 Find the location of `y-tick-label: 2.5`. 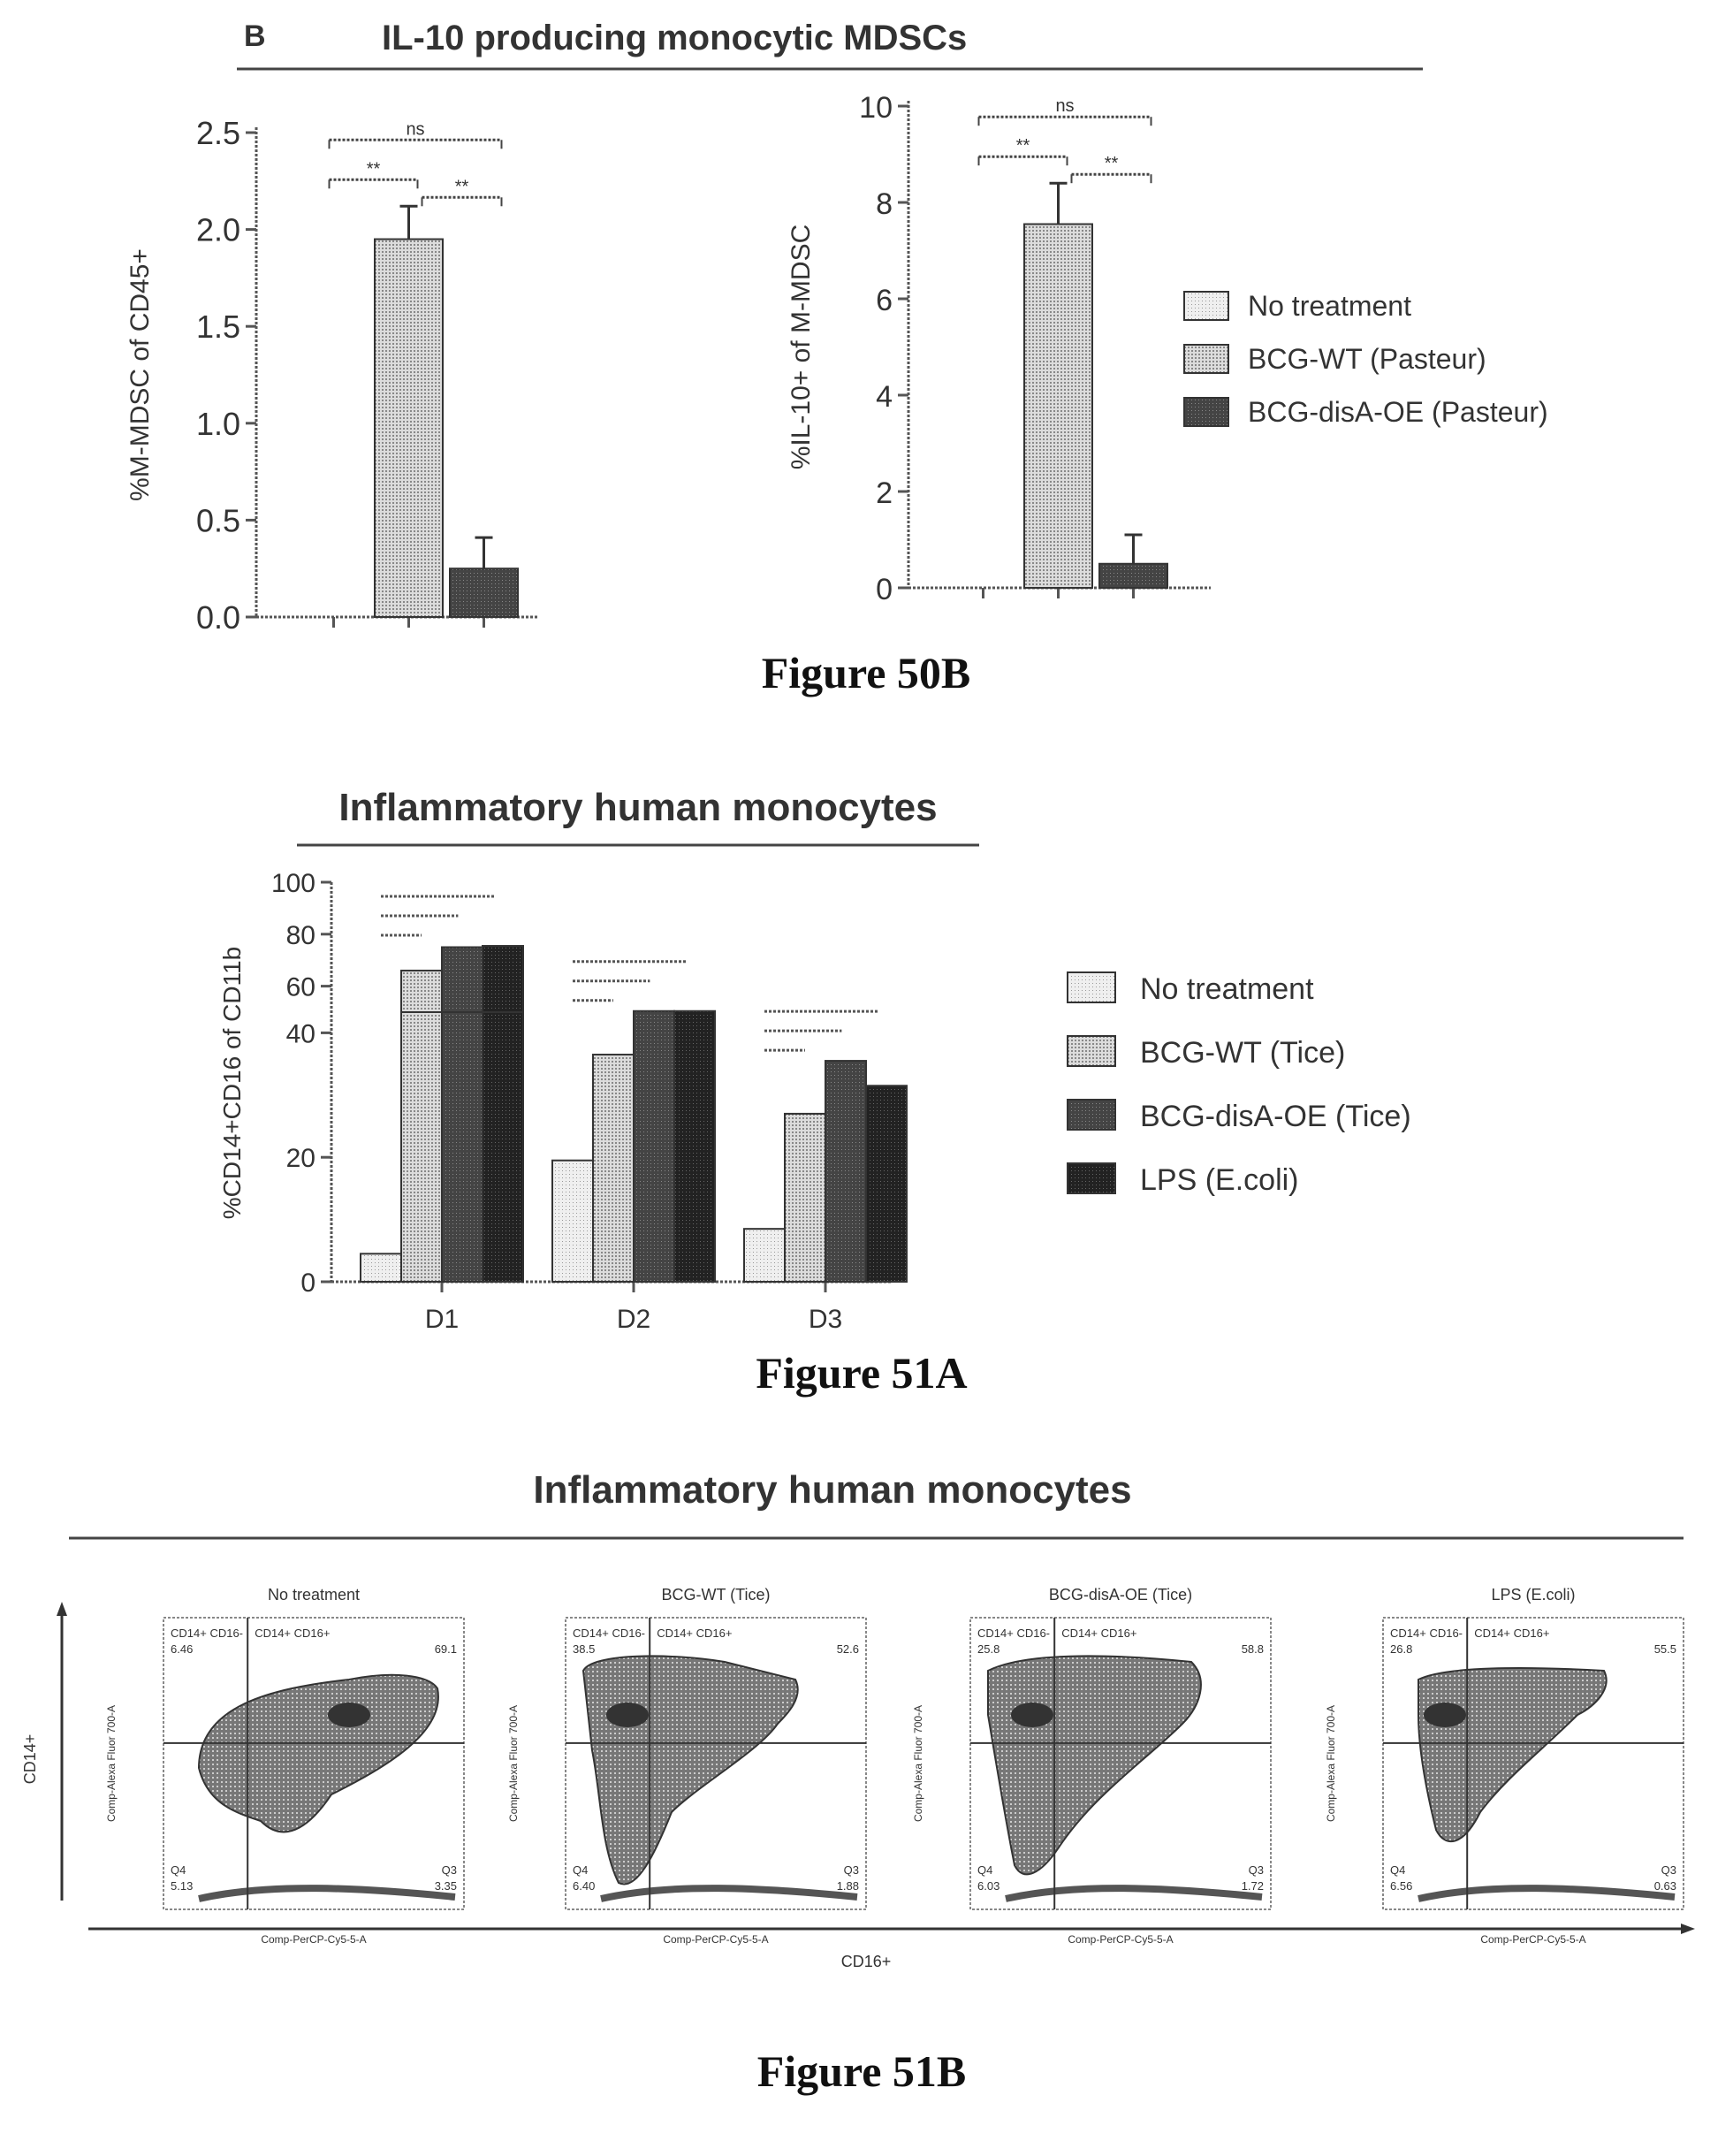

y-tick-label: 2.5 is located at coordinates (218, 133).